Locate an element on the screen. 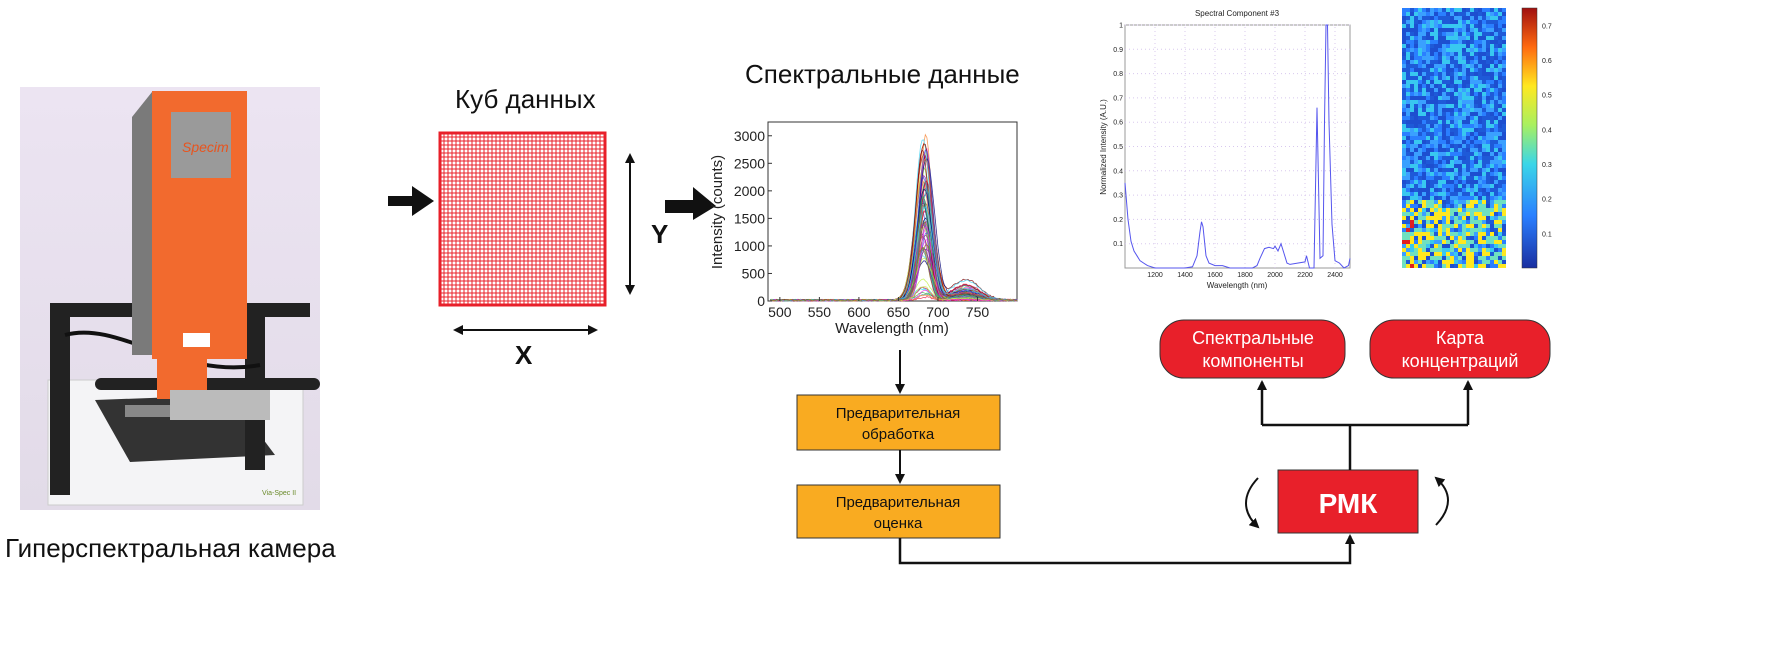  y-tick-label: 0.2 is located at coordinates (1118, 220).